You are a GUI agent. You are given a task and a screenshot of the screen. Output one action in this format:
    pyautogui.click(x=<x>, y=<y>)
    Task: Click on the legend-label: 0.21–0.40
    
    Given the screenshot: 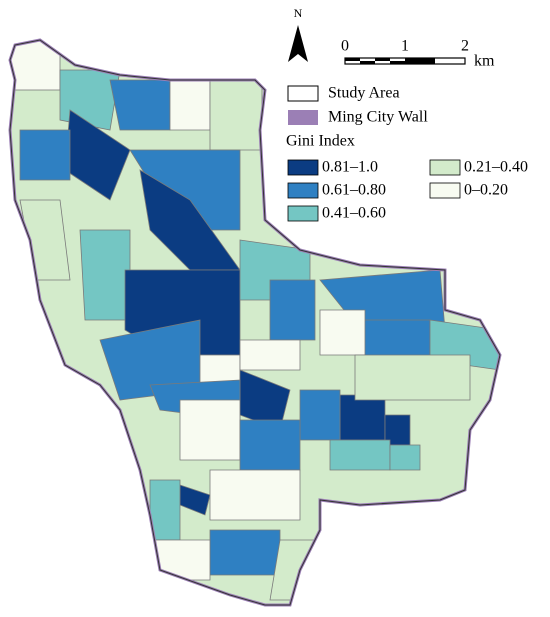 What is the action you would take?
    pyautogui.click(x=496, y=167)
    